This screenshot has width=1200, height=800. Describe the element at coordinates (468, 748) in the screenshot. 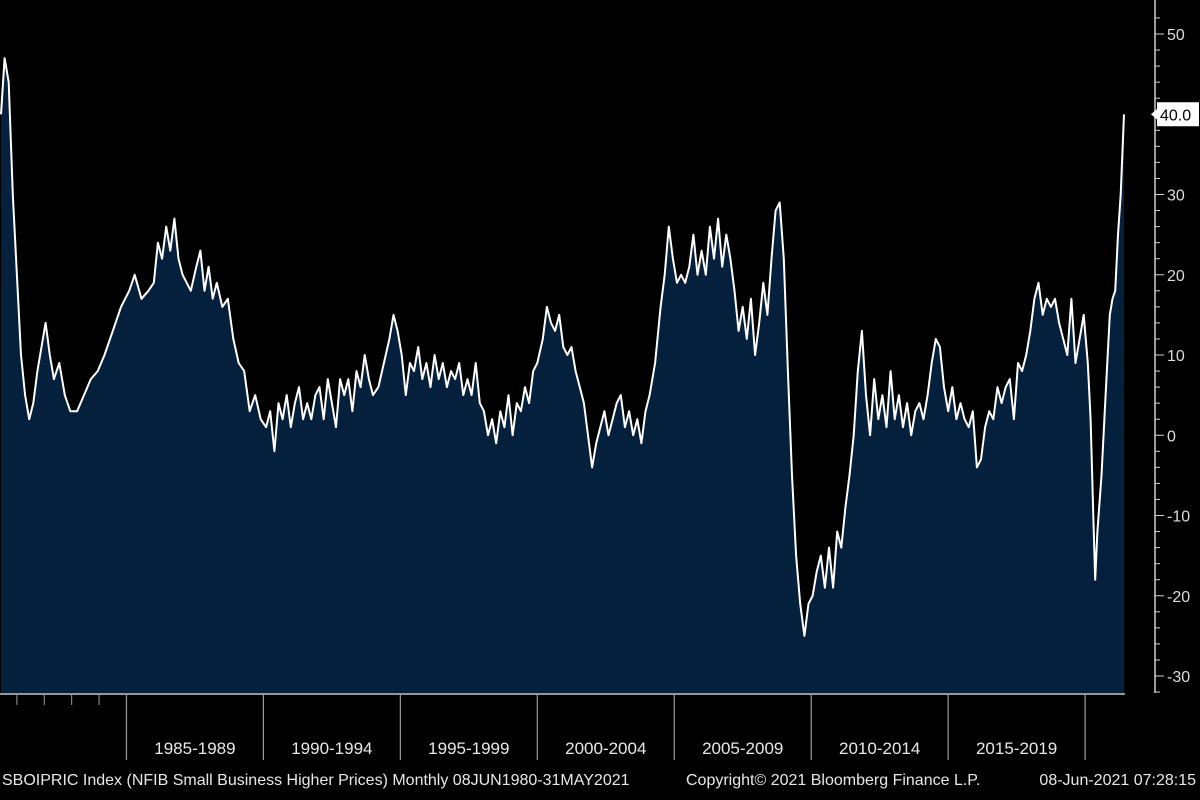

I see `x-category-label: 1995-1999` at that location.